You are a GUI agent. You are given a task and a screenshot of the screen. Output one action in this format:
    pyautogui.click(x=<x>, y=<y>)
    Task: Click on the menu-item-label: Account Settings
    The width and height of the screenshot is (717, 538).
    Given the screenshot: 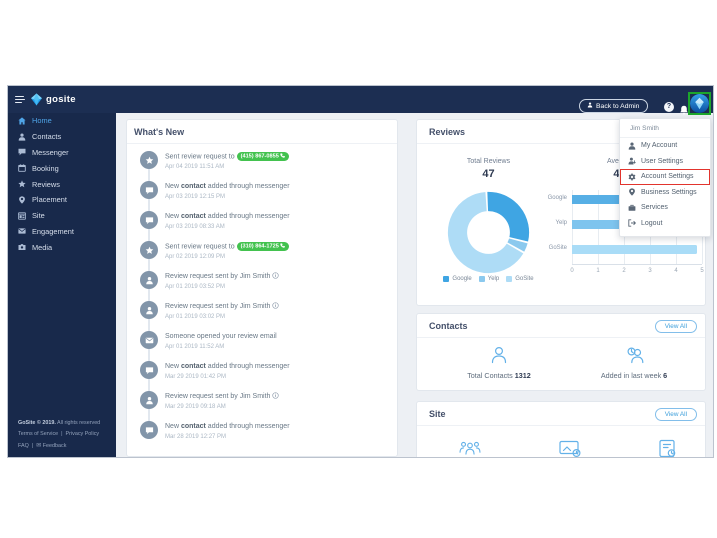 What is the action you would take?
    pyautogui.click(x=667, y=177)
    